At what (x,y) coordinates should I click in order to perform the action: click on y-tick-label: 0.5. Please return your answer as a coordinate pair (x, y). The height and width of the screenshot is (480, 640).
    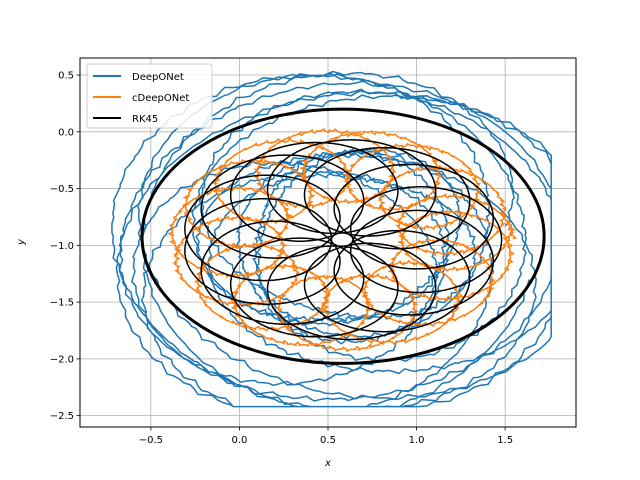
    Looking at the image, I should click on (66, 76).